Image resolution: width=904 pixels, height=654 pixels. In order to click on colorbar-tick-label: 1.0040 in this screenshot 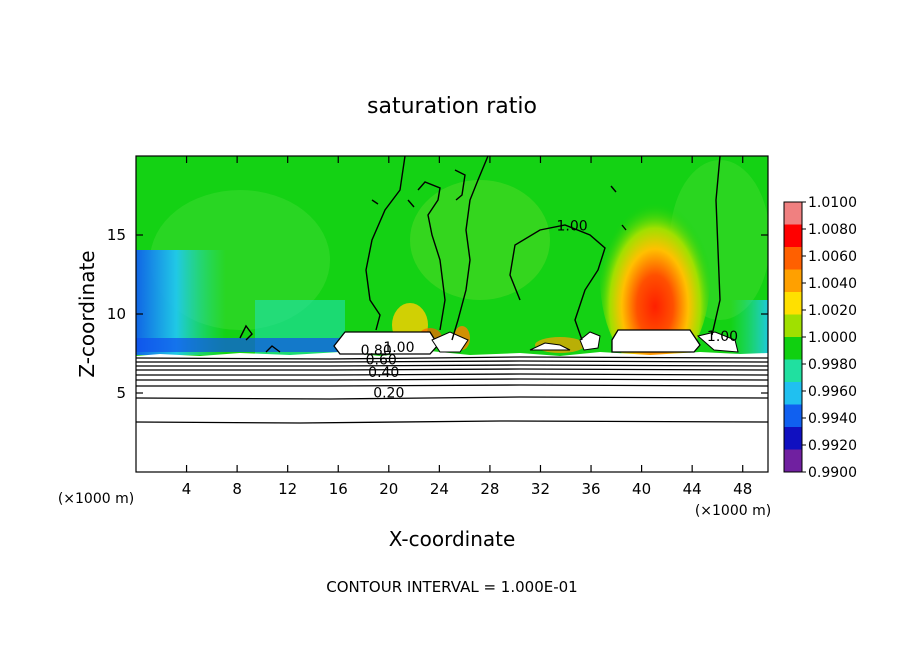, I will do `click(832, 284)`.